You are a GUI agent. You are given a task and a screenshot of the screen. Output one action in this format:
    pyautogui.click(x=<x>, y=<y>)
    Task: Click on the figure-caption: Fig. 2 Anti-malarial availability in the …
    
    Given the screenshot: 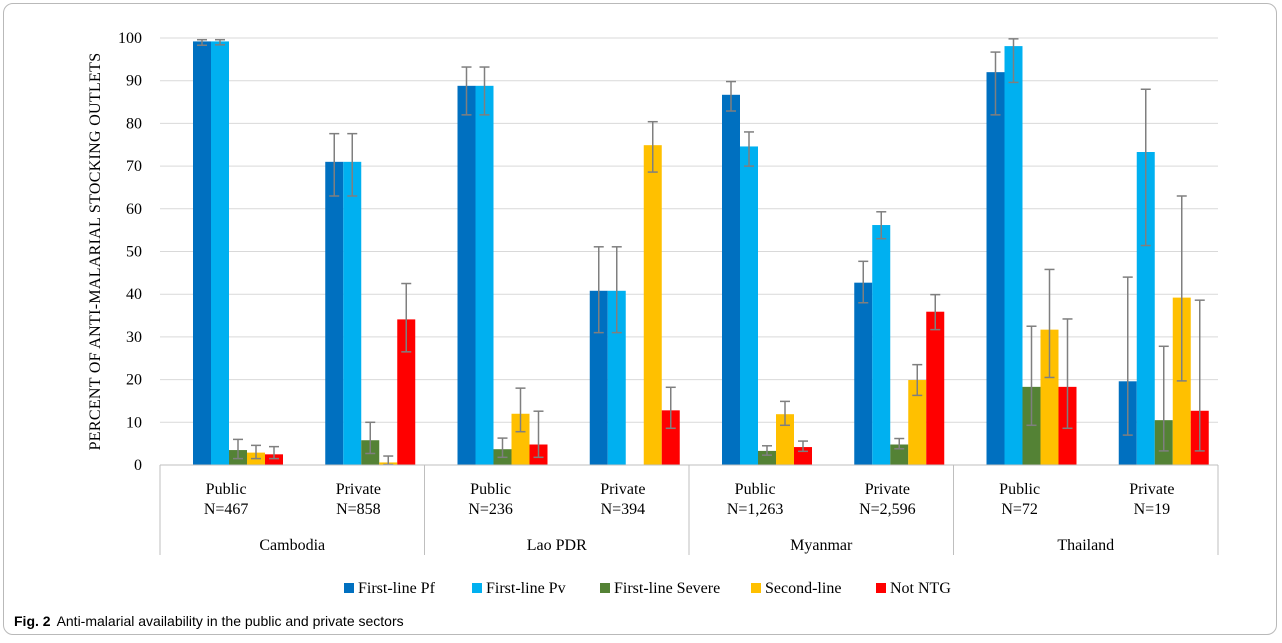 What is the action you would take?
    pyautogui.click(x=209, y=621)
    